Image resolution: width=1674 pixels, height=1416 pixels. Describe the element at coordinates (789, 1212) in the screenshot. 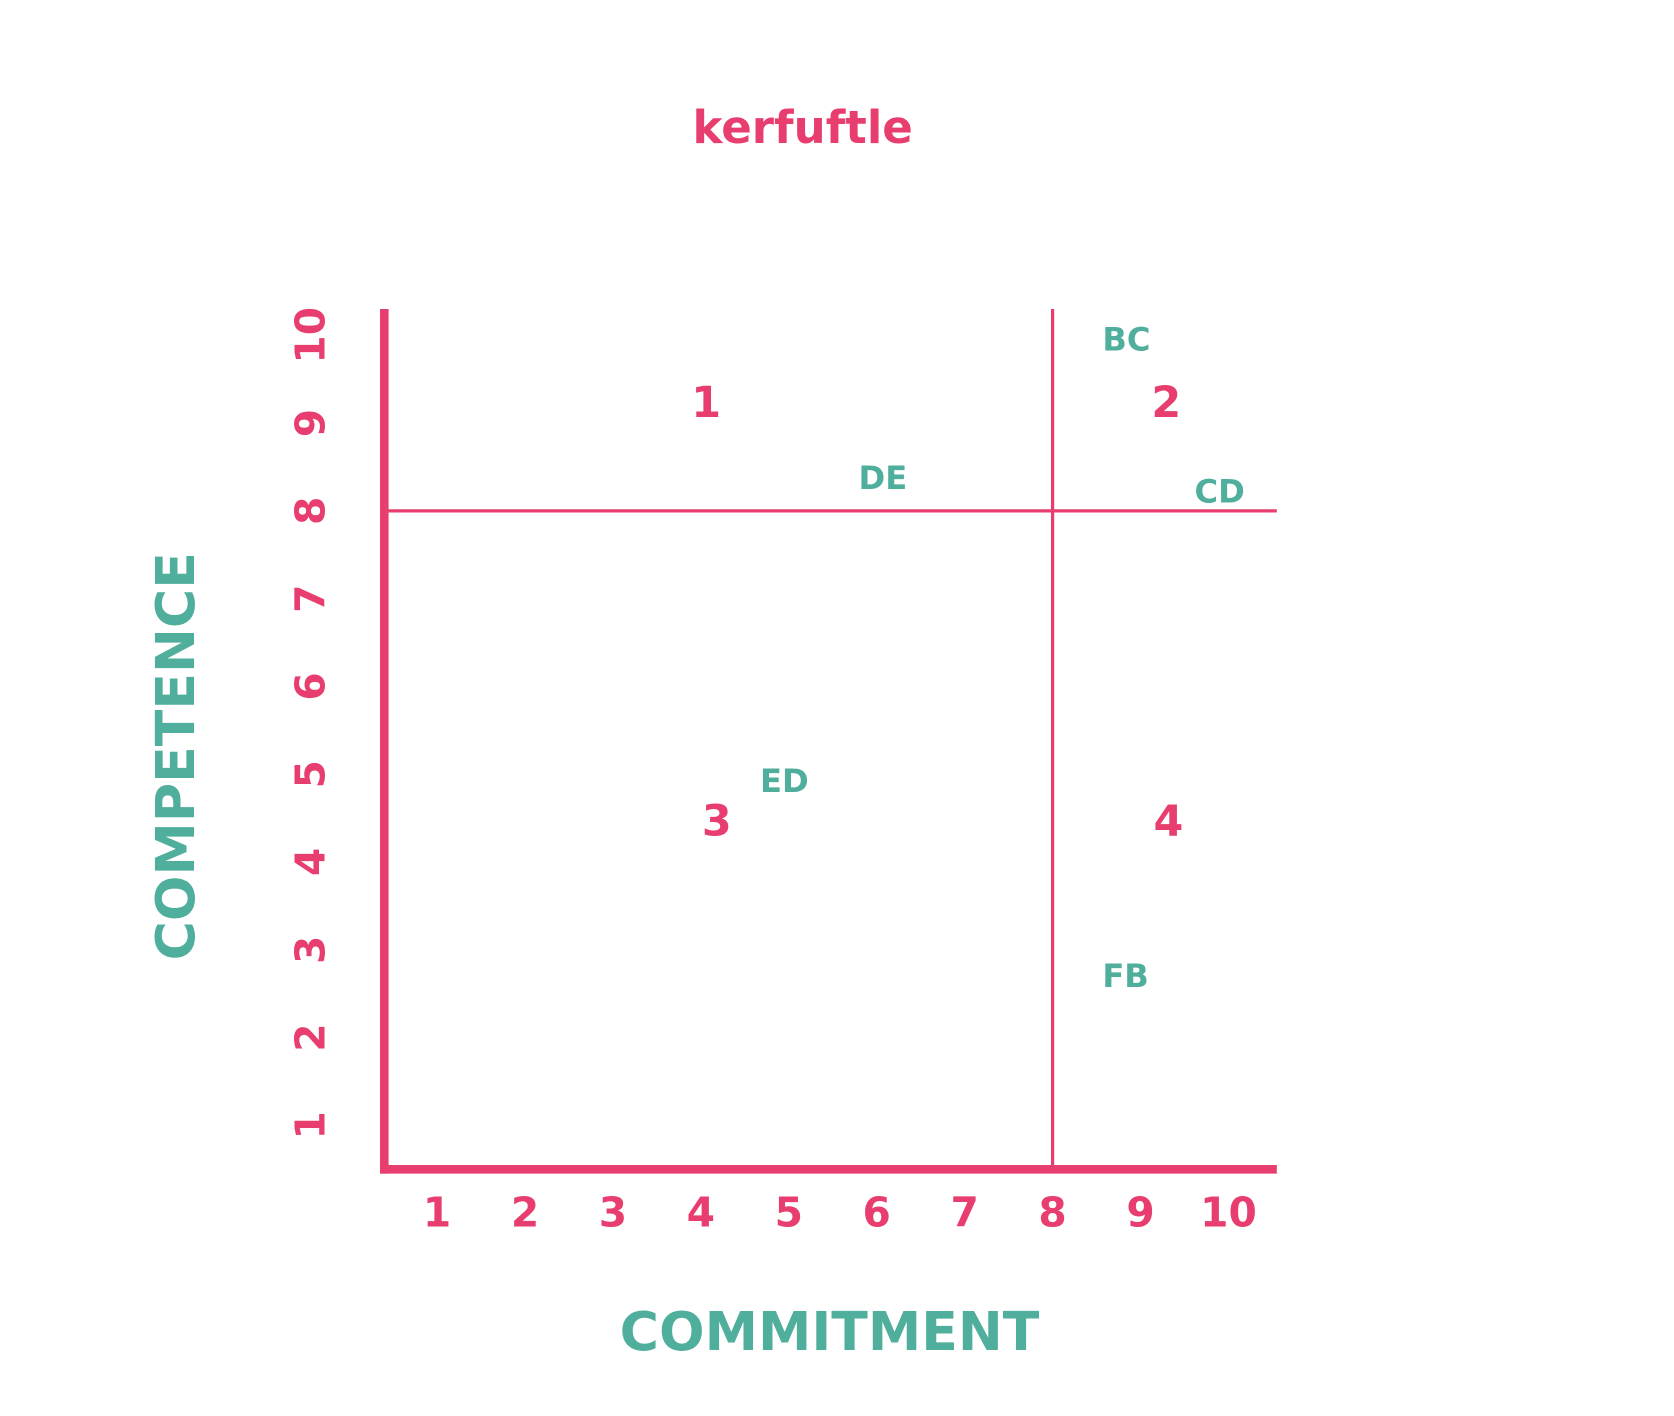

I see `x-tick-label: 5` at that location.